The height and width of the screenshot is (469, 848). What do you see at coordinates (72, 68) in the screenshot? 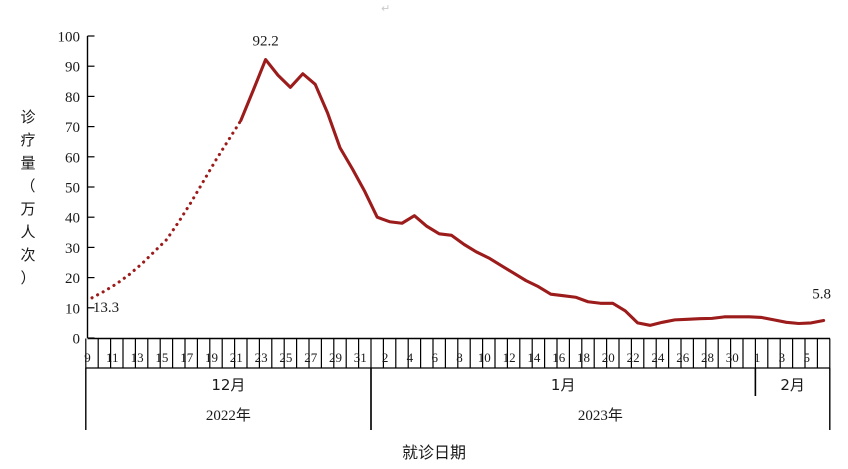
I see `y-tick-label: 90` at bounding box center [72, 68].